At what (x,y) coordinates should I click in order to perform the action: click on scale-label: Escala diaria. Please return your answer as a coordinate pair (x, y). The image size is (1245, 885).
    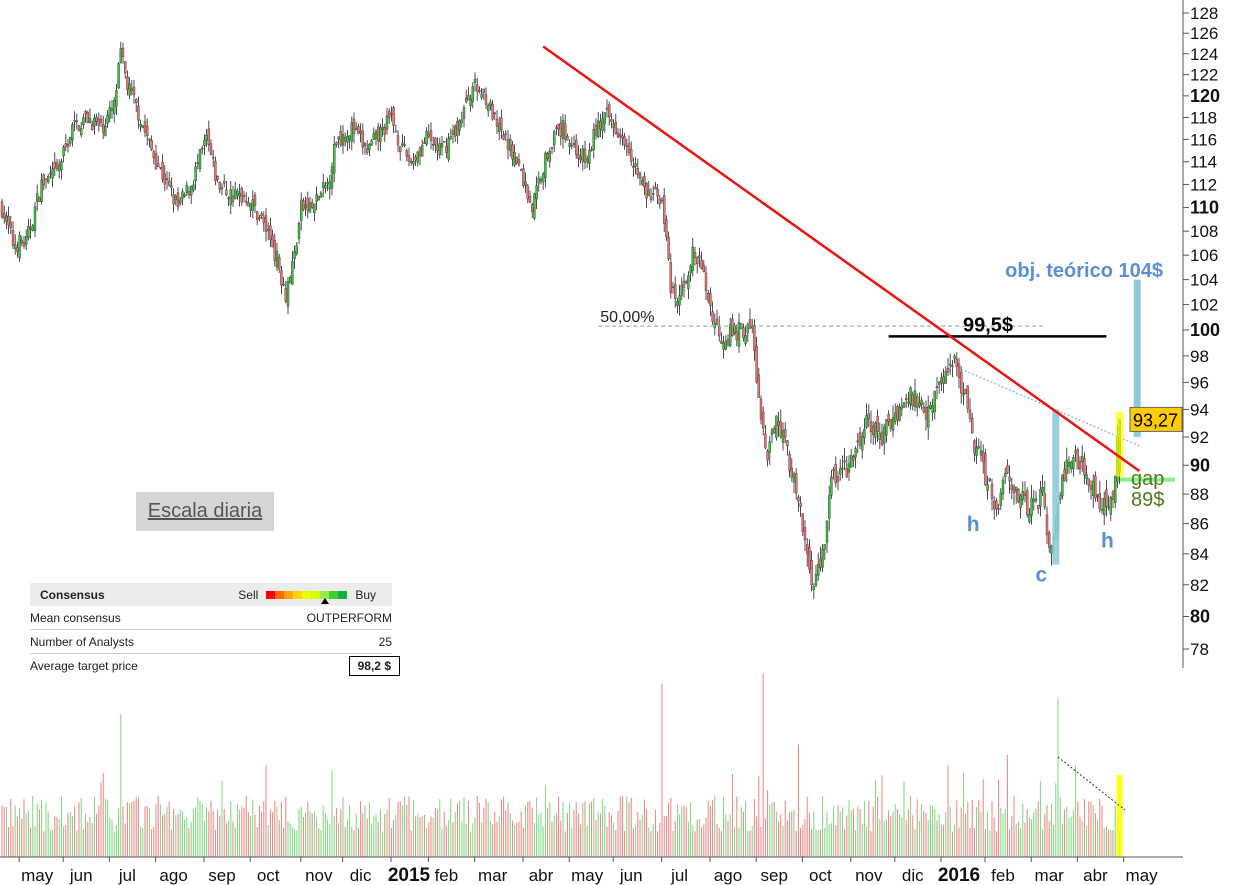
    Looking at the image, I should click on (205, 511).